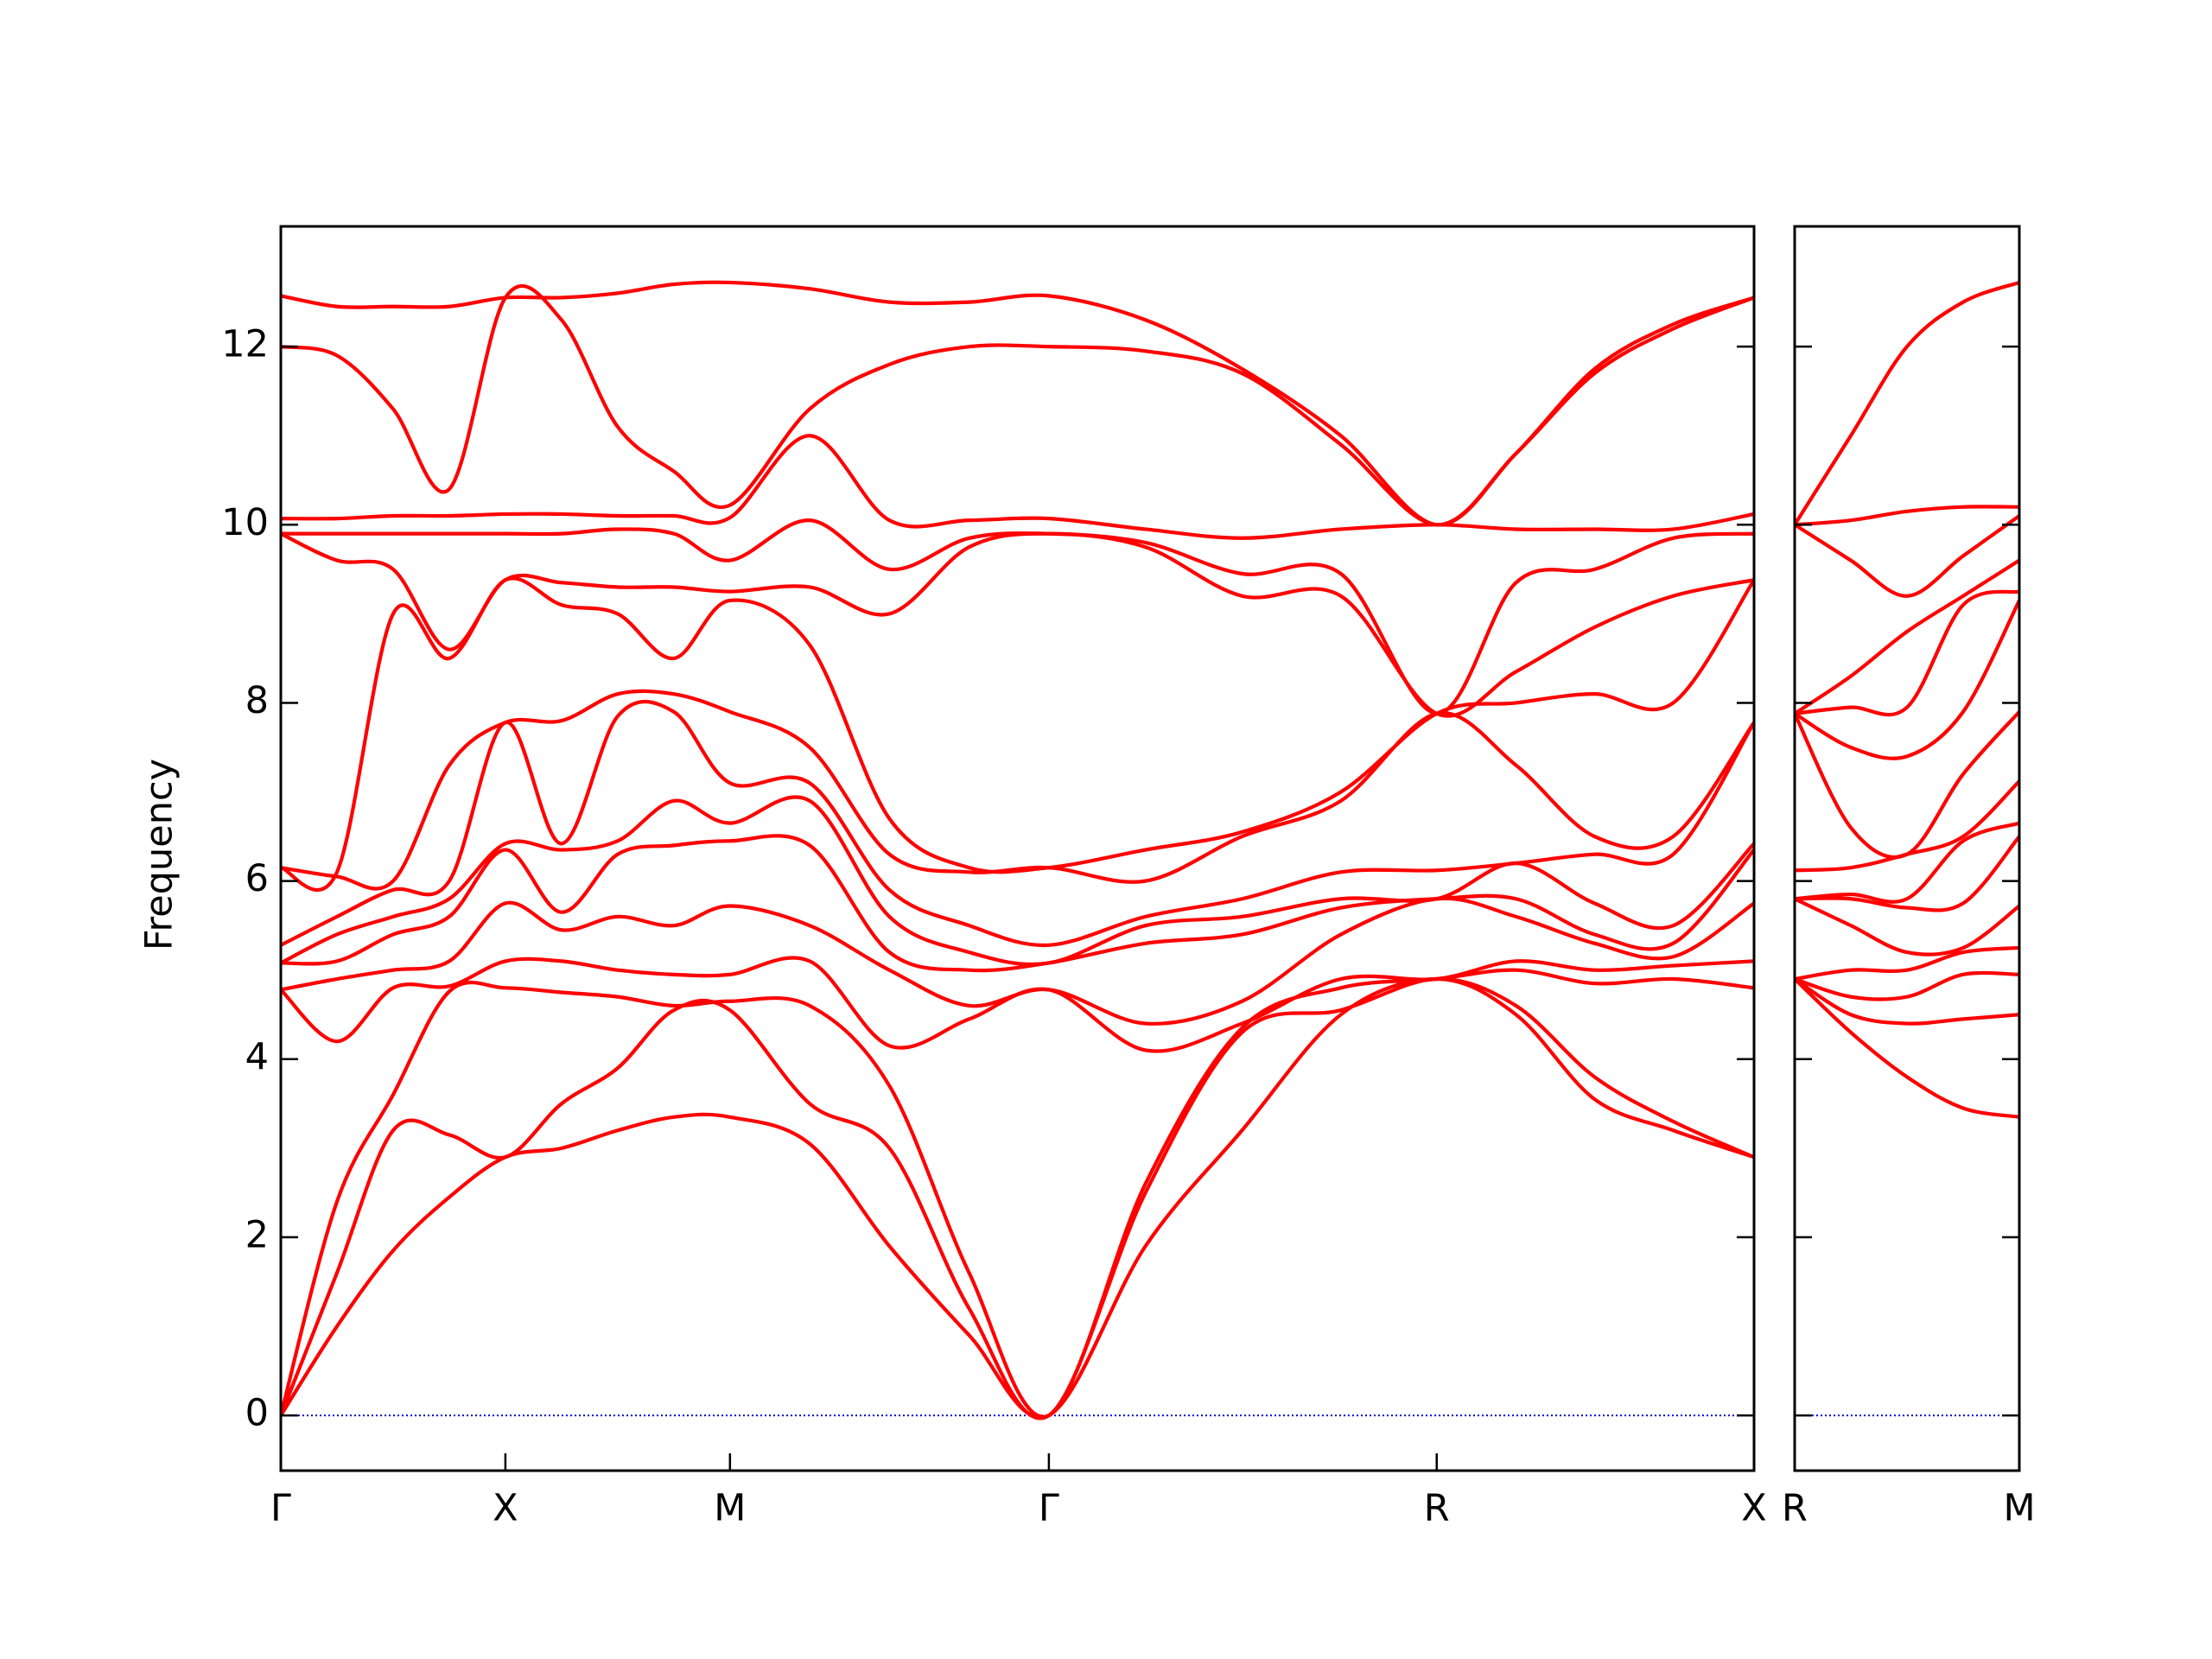  Describe the element at coordinates (257, 700) in the screenshot. I see `y-tick-label: 8` at that location.